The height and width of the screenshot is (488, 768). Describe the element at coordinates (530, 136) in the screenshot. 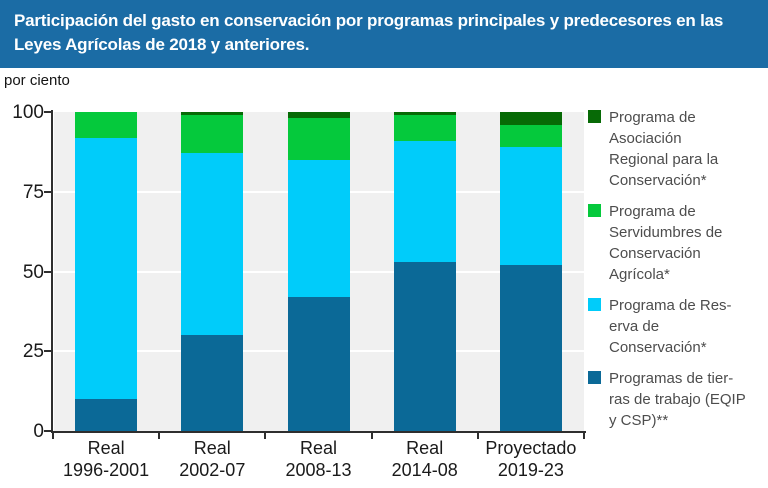

I see `bar-segment-s2-c4` at that location.